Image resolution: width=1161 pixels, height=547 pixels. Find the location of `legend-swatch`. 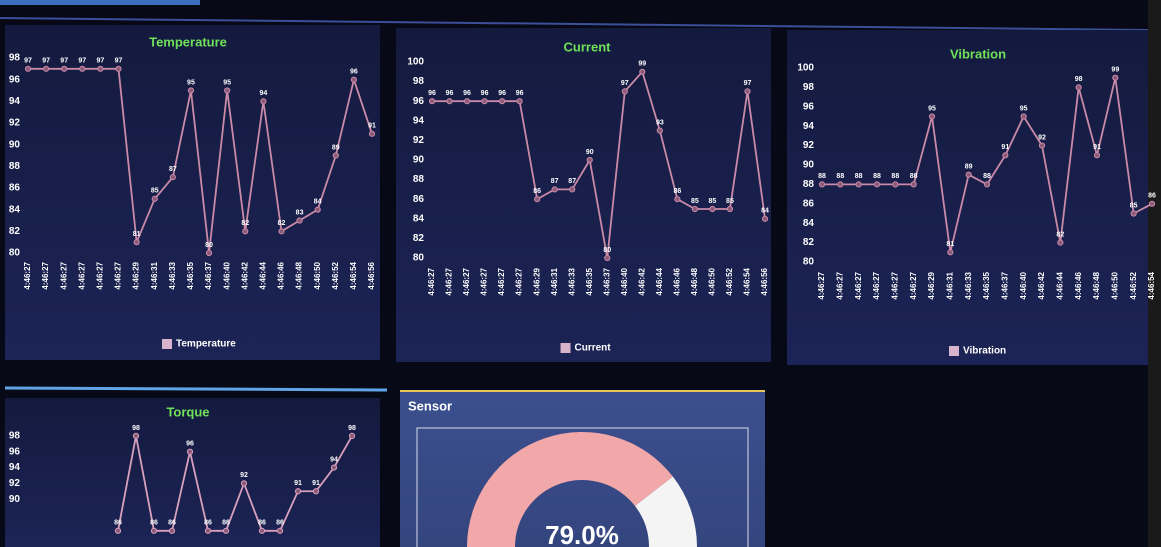

legend-swatch is located at coordinates (954, 351).